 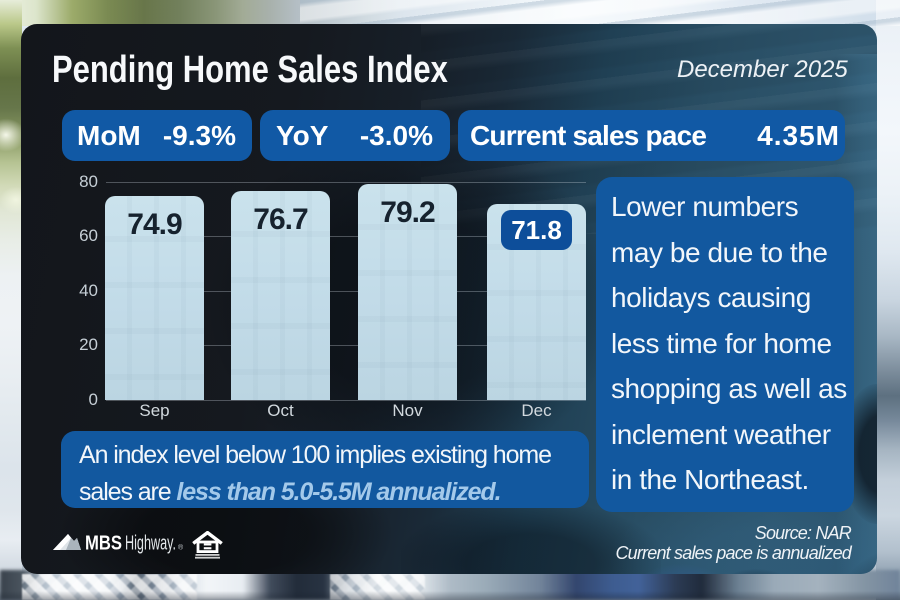 What do you see at coordinates (150, 544) in the screenshot?
I see `svg-text: Highway.` at bounding box center [150, 544].